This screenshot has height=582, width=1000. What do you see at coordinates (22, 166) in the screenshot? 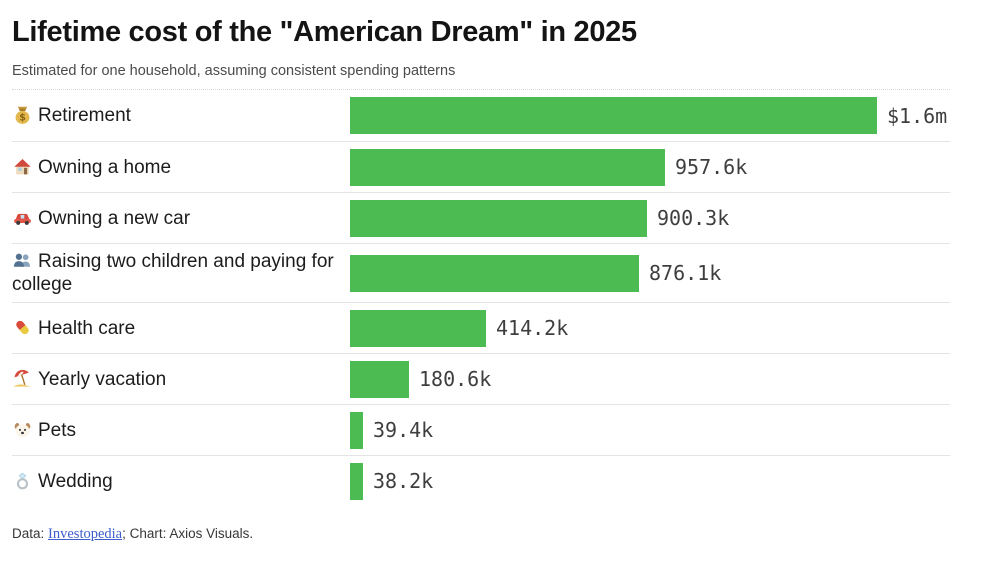
I see `house-icon` at bounding box center [22, 166].